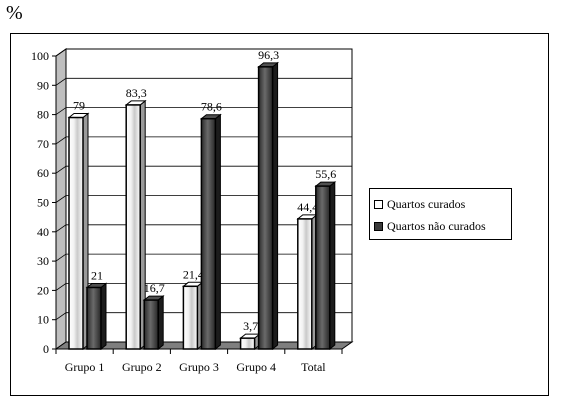 This screenshot has width=575, height=412. Describe the element at coordinates (85, 367) in the screenshot. I see `x-category-label: Grupo 1` at that location.